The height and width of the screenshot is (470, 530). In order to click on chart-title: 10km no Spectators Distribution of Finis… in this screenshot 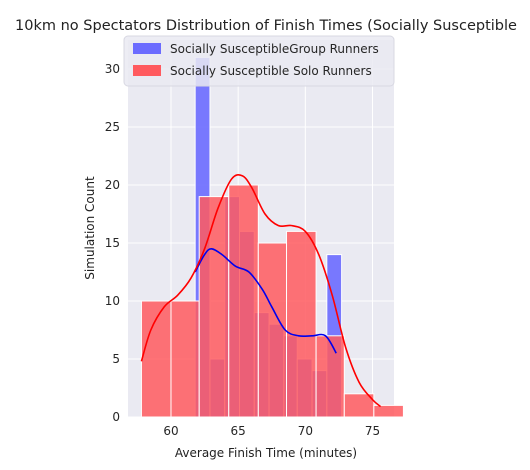, I will do `click(266, 26)`.